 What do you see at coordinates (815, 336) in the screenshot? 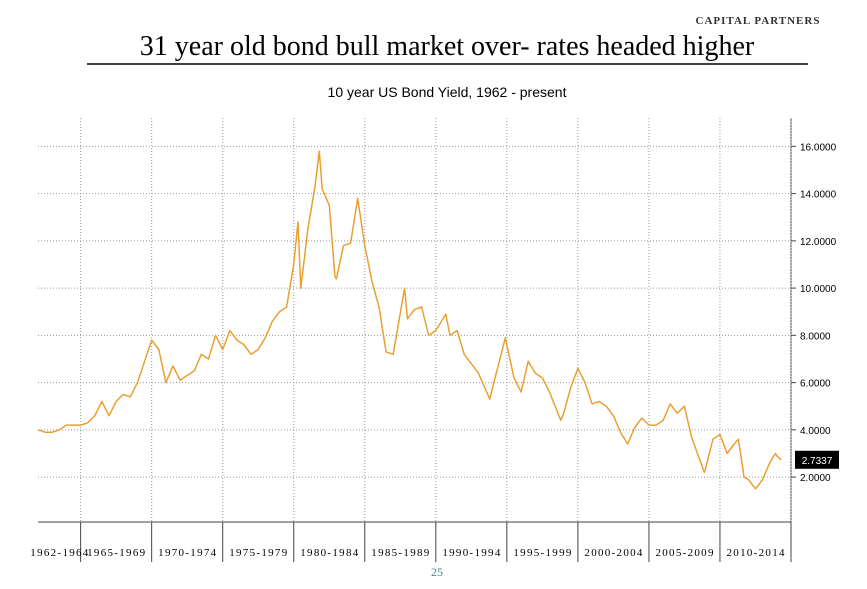
I see `y-tick-label: 8.0000` at bounding box center [815, 336].